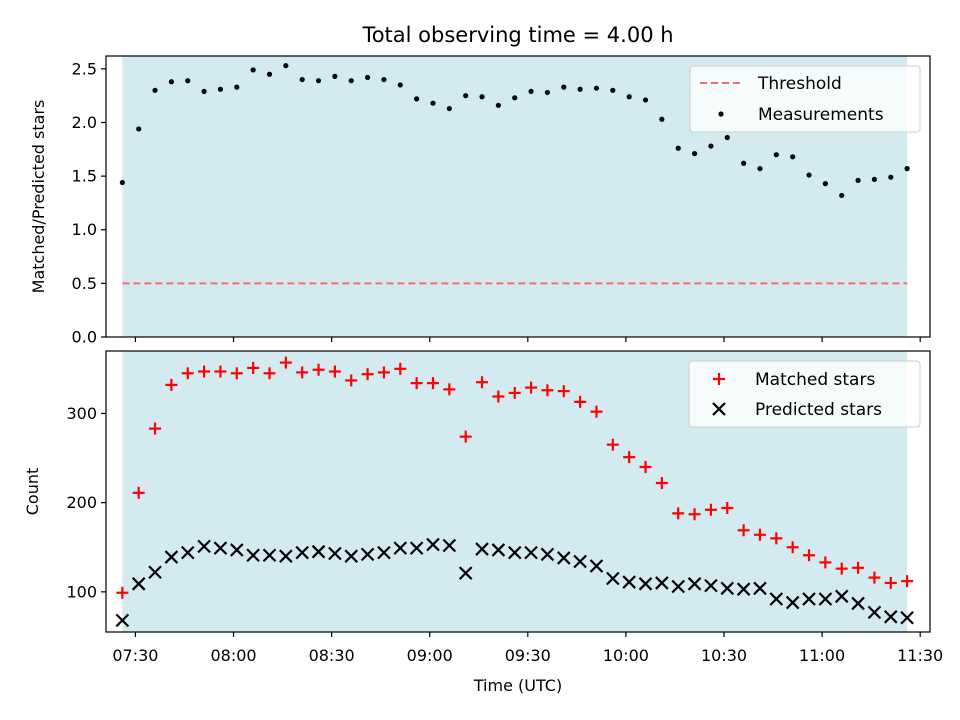  Describe the element at coordinates (821, 115) in the screenshot. I see `legend-measurements-label: Measurements` at that location.